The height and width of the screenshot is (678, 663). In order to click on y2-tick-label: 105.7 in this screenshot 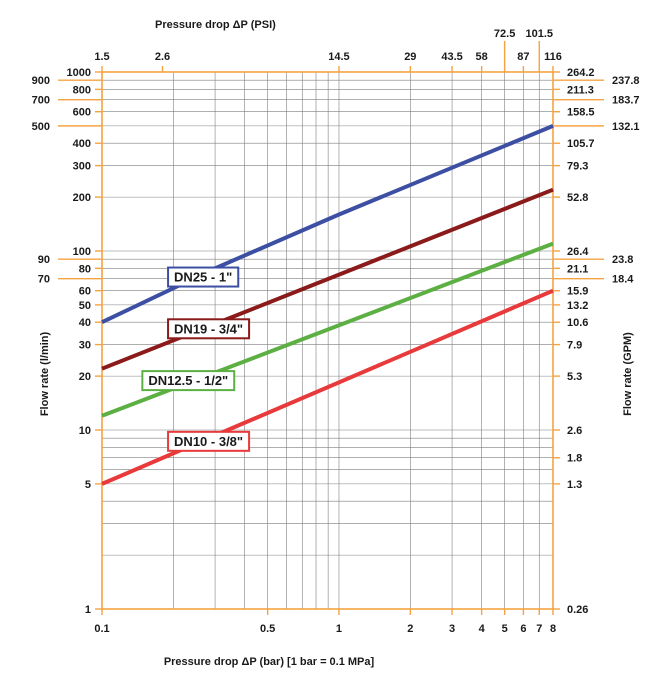, I will do `click(581, 144)`.